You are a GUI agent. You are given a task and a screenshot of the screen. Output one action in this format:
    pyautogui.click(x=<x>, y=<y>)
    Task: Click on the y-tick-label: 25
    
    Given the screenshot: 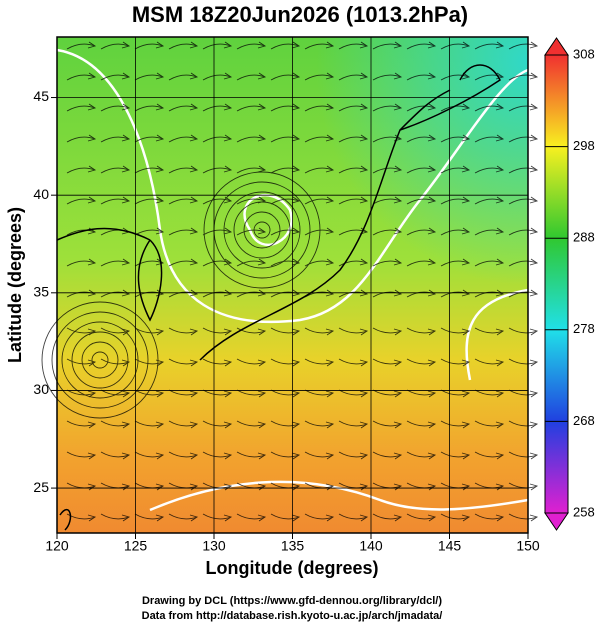 What is the action you would take?
    pyautogui.click(x=41, y=487)
    